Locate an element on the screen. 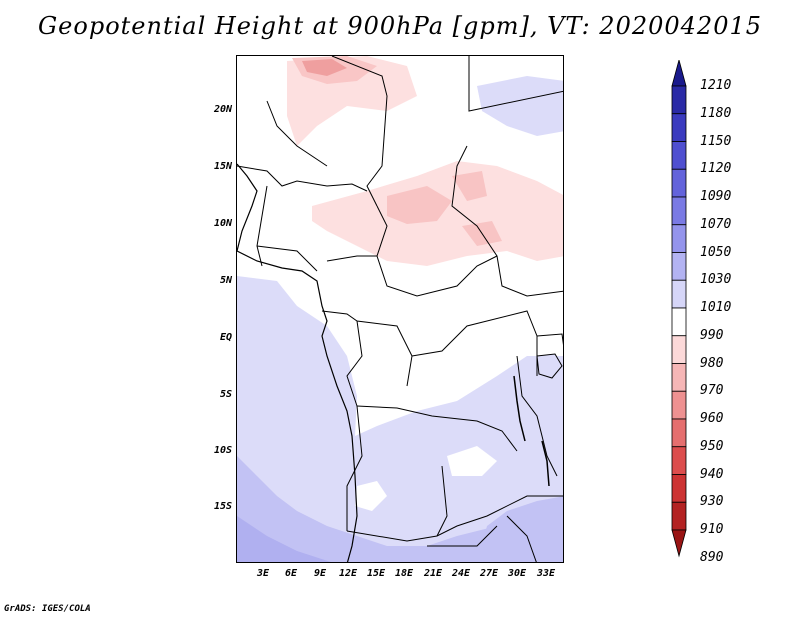  lon-label: 15E is located at coordinates (376, 573).